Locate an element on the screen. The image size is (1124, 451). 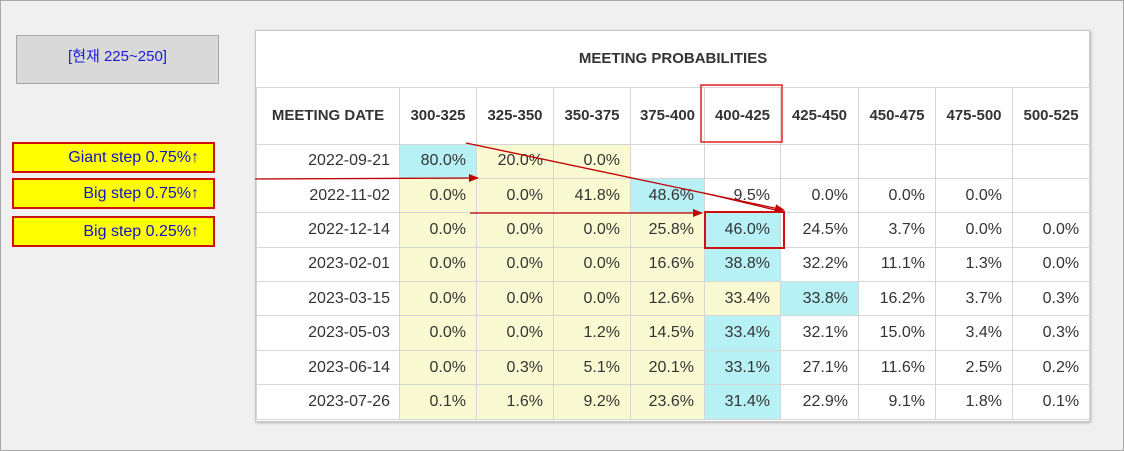
column-header-375-400: 375-400 is located at coordinates (667, 115).